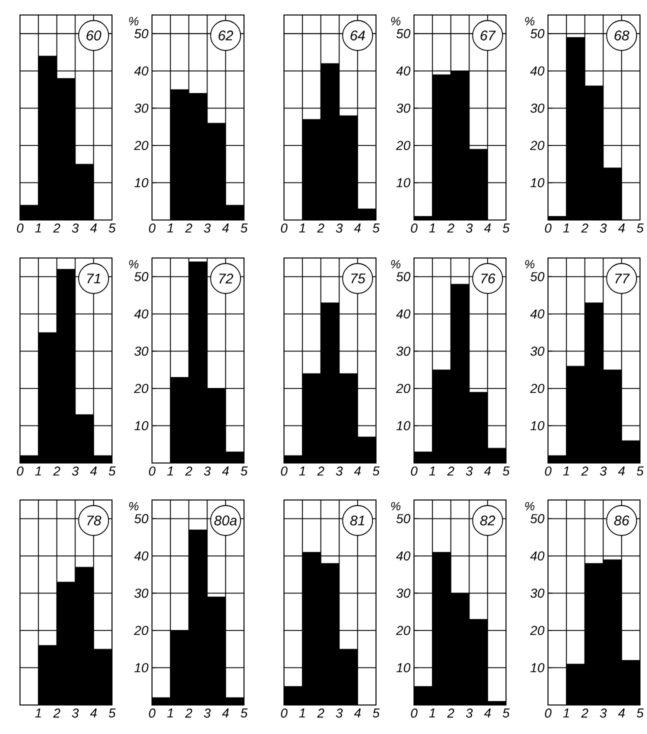 The height and width of the screenshot is (734, 647). Describe the element at coordinates (357, 521) in the screenshot. I see `text: 81` at that location.